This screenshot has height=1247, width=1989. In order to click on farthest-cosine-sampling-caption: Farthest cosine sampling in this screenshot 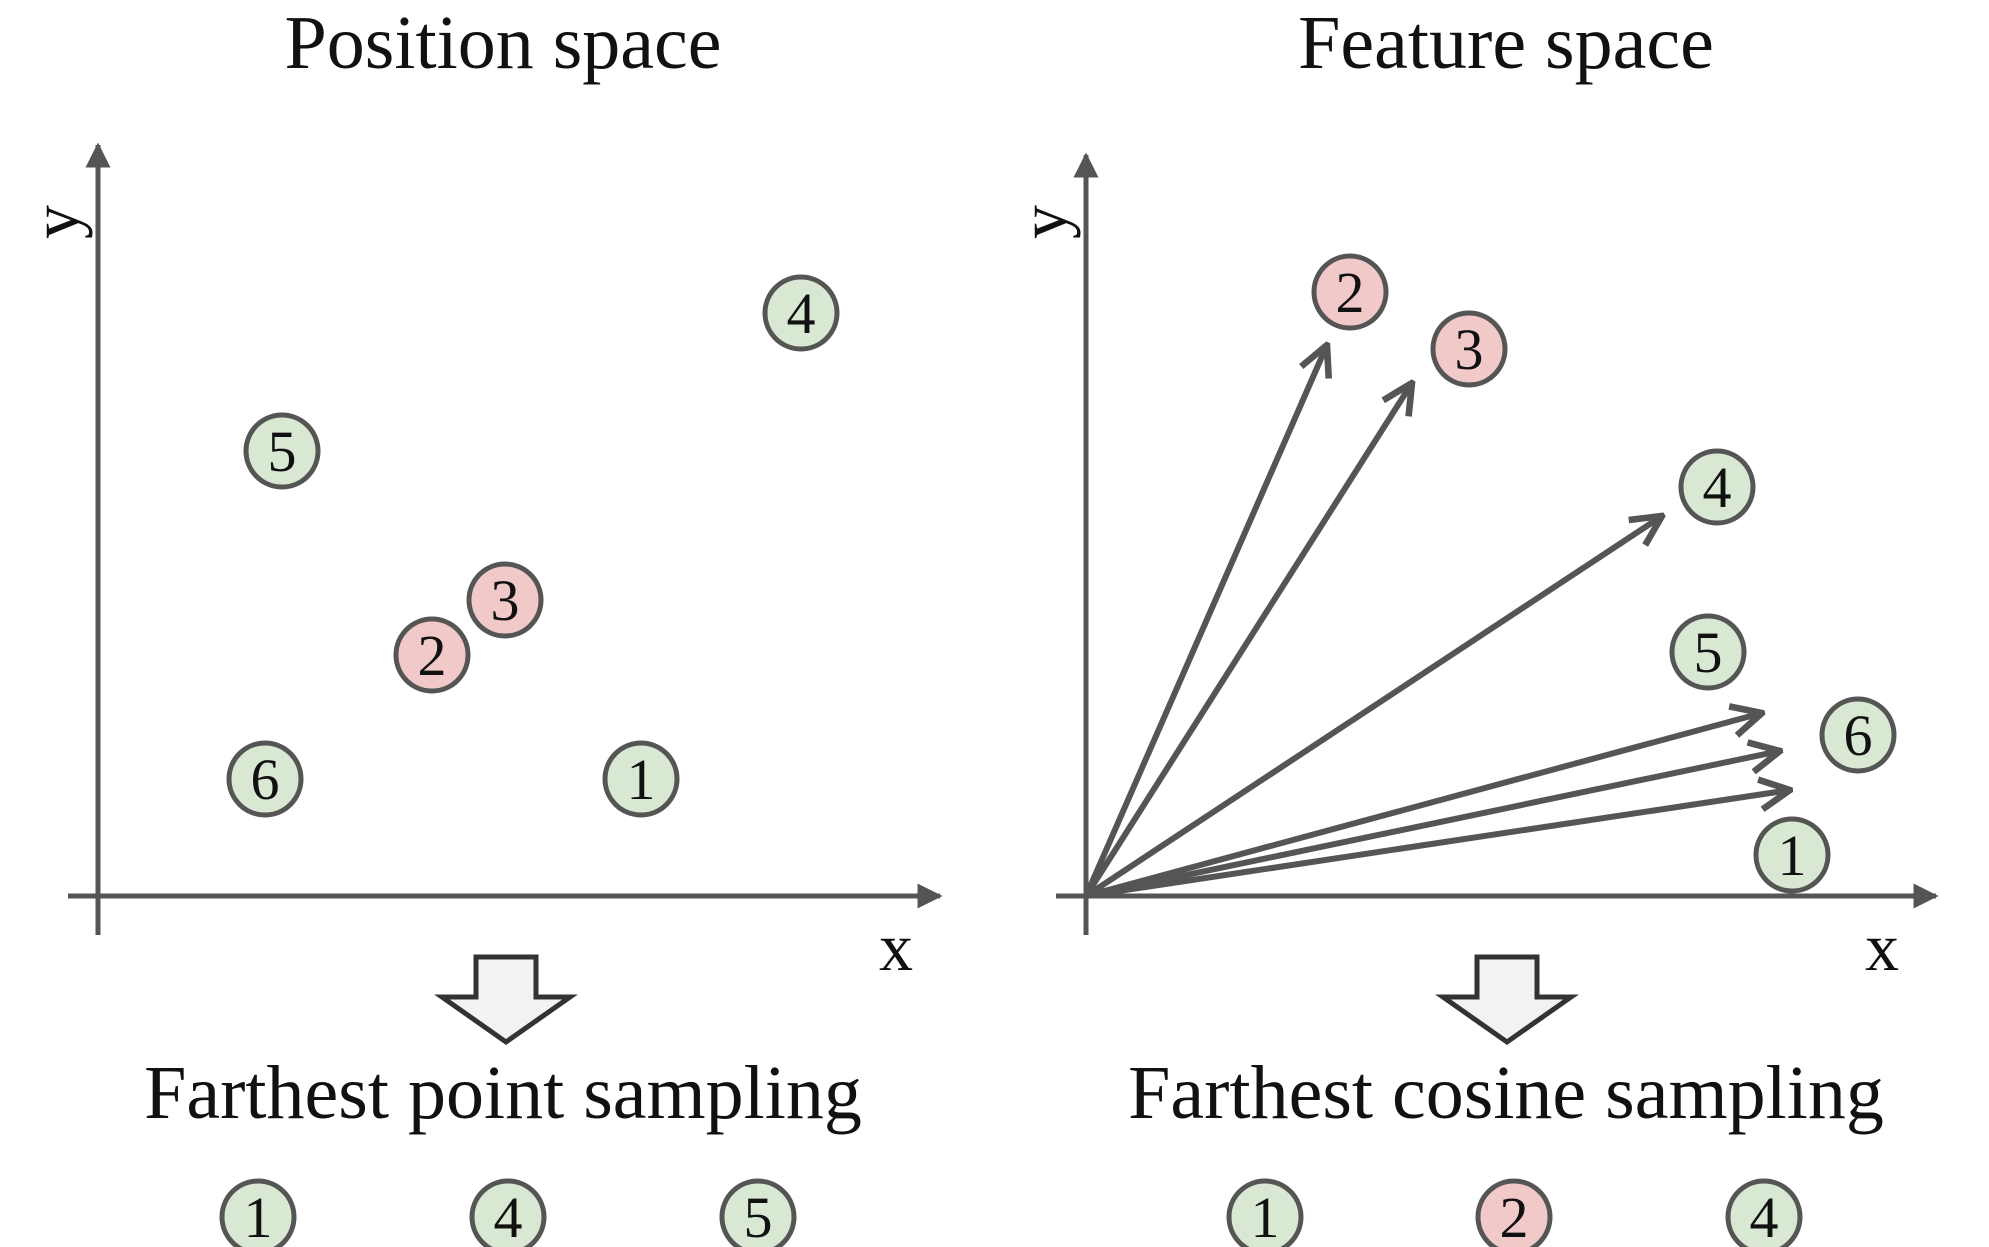, I will do `click(1506, 1093)`.